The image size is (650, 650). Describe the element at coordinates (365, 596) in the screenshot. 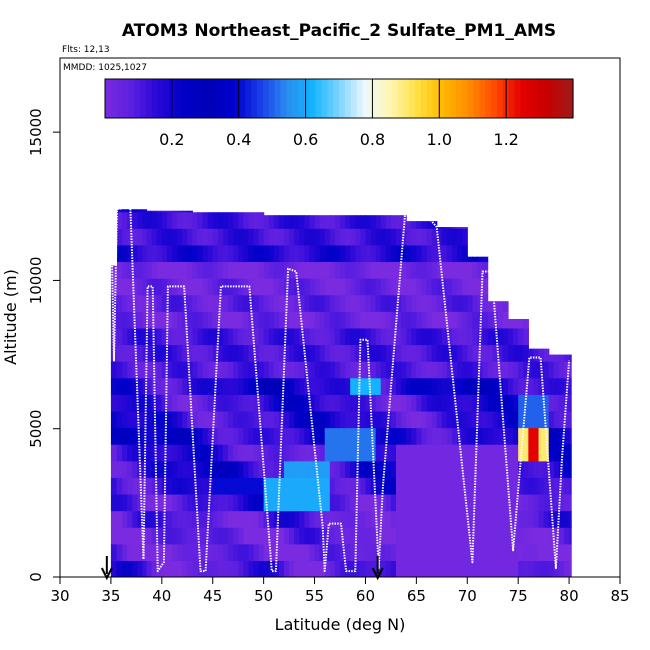

I see `x-tick-label: 60` at that location.